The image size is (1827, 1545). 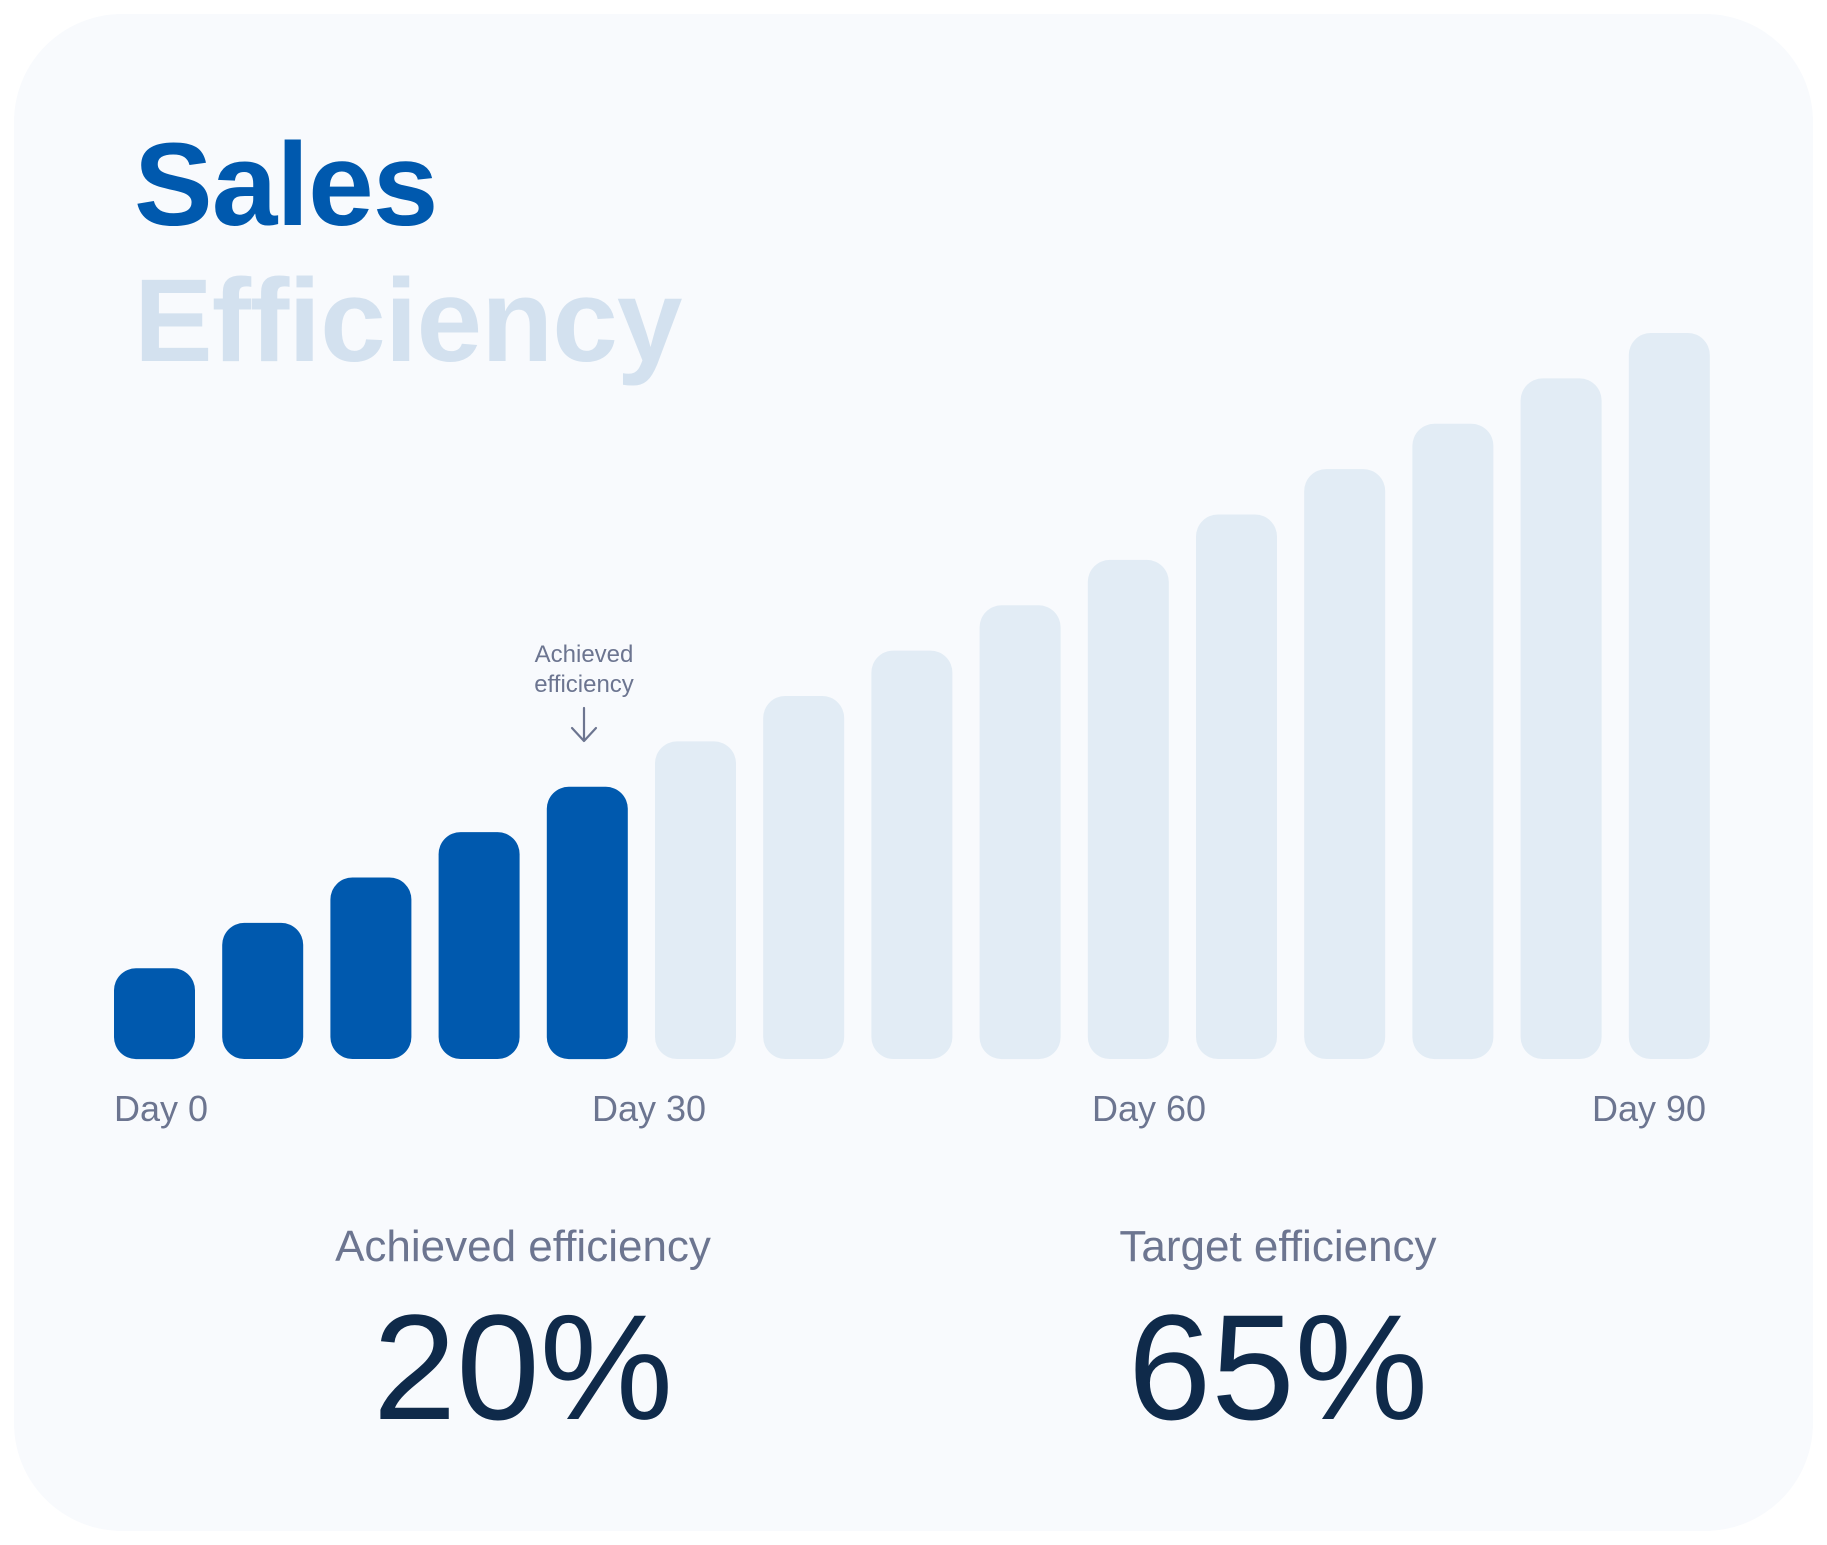 What do you see at coordinates (1649, 1108) in the screenshot?
I see `x-tick-label: Day 90` at bounding box center [1649, 1108].